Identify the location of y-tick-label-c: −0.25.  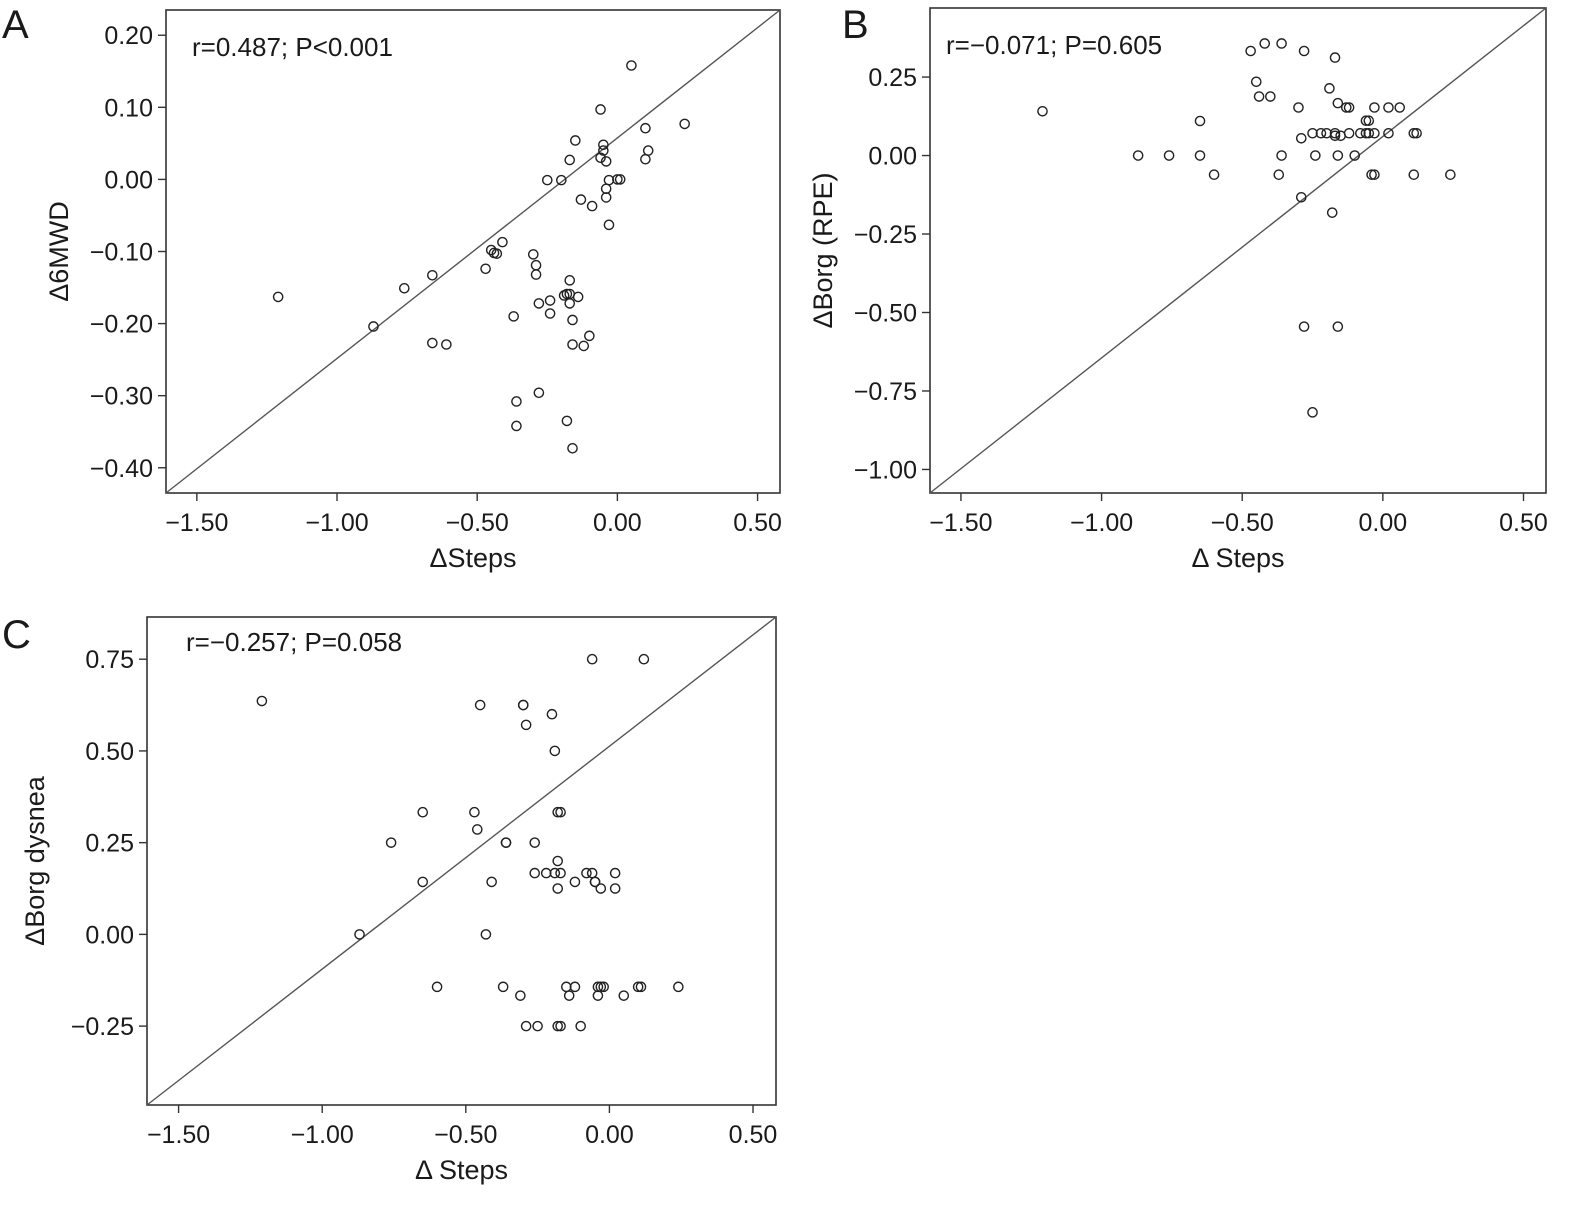
(102, 1027).